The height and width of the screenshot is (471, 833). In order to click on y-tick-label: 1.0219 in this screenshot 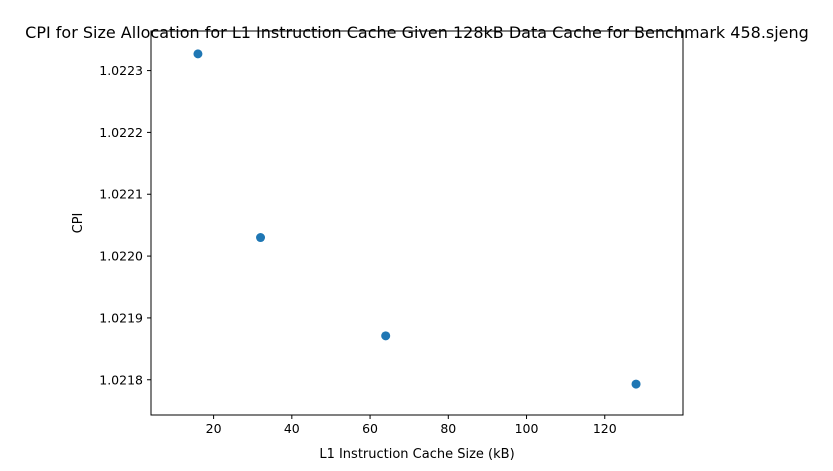, I will do `click(121, 317)`.